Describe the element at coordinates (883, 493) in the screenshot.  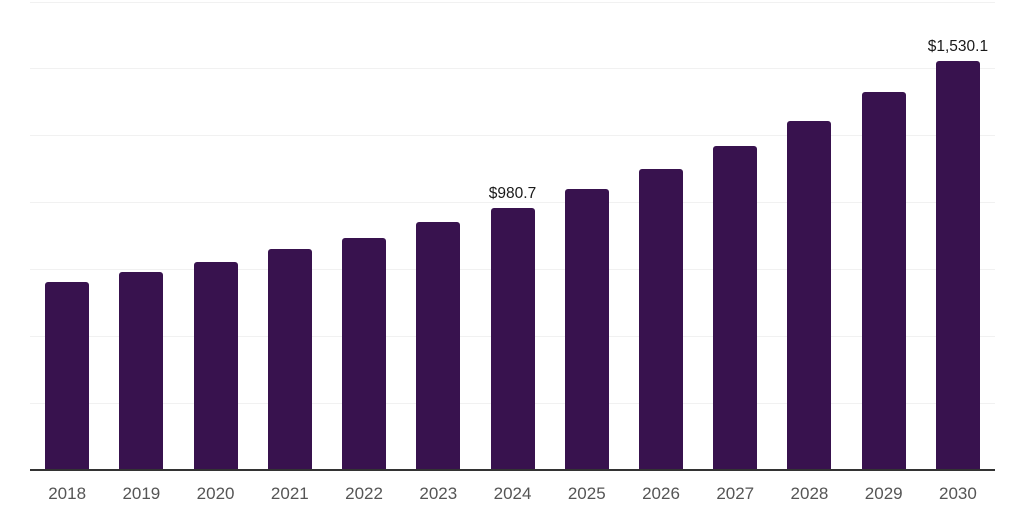
I see `x-tick-2029: 2029` at that location.